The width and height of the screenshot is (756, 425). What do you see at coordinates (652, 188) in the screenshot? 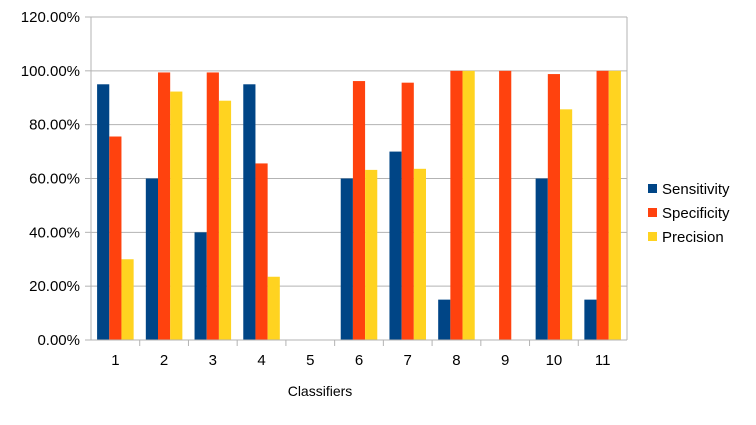
I see `legend-swatch-sensitivity` at bounding box center [652, 188].